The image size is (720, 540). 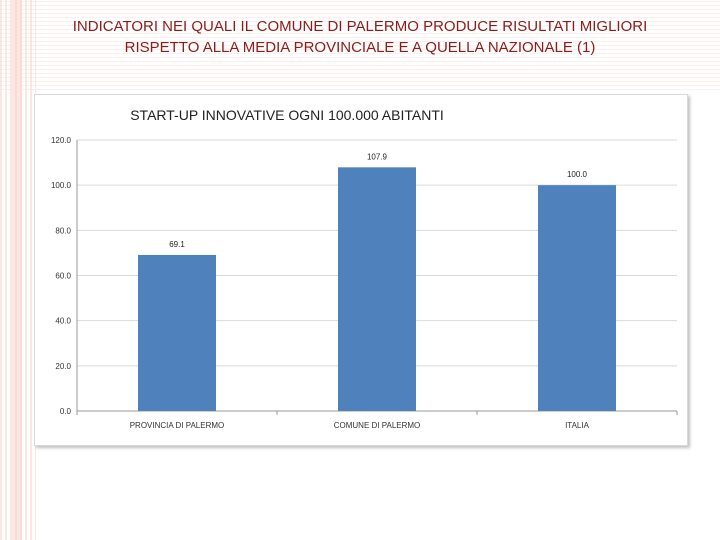 I want to click on category-label: ITALIA, so click(x=577, y=425).